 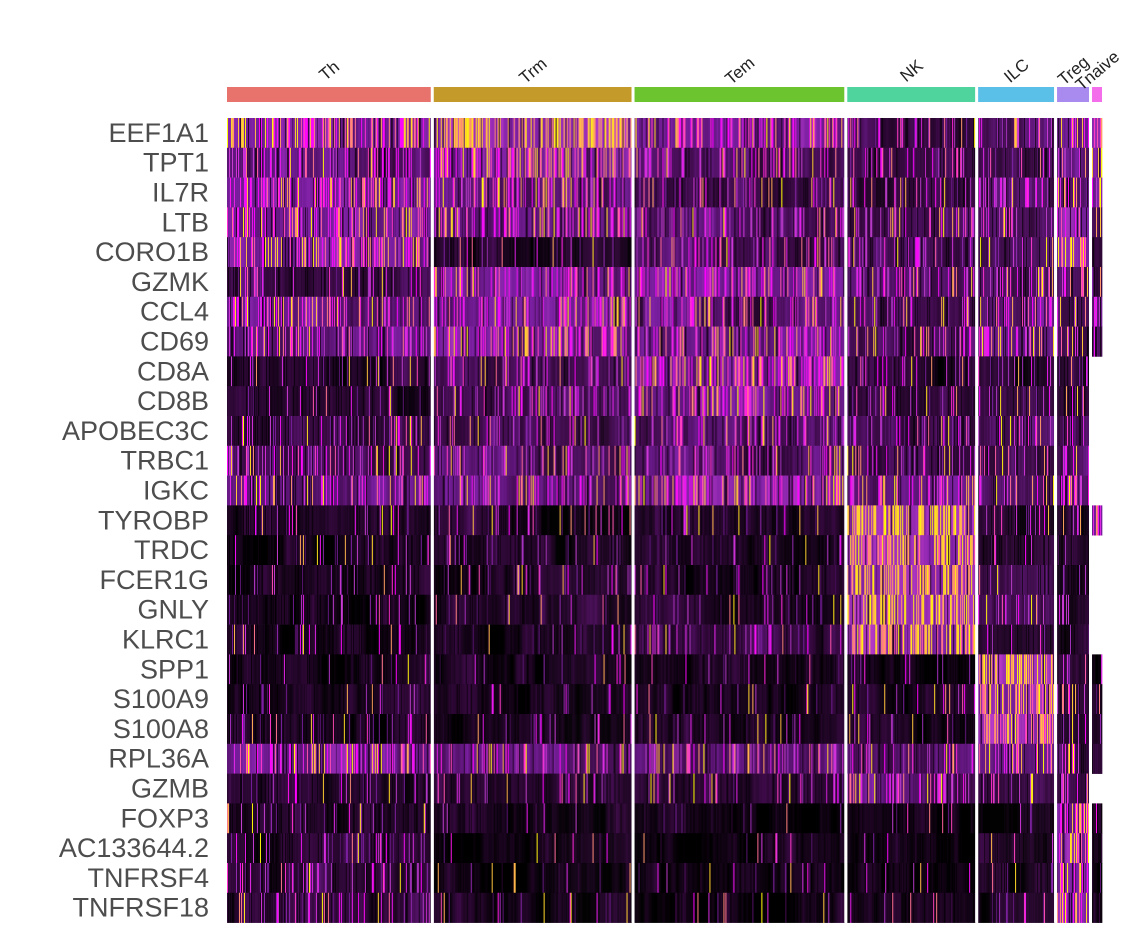 What do you see at coordinates (140, 908) in the screenshot?
I see `gene-label-tnfrsf18: TNFRSF18` at bounding box center [140, 908].